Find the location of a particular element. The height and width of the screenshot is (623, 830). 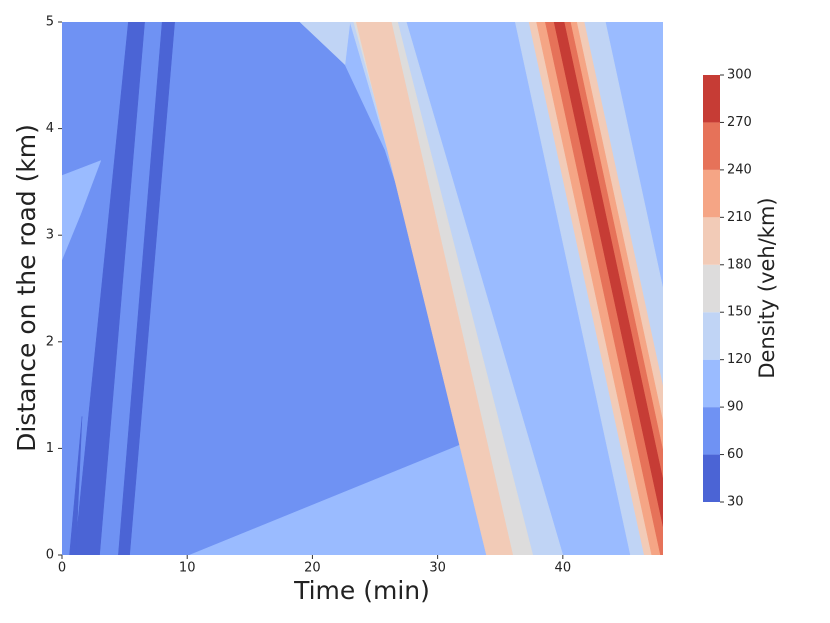

x-axis-label: Time (min) is located at coordinates (361, 590).